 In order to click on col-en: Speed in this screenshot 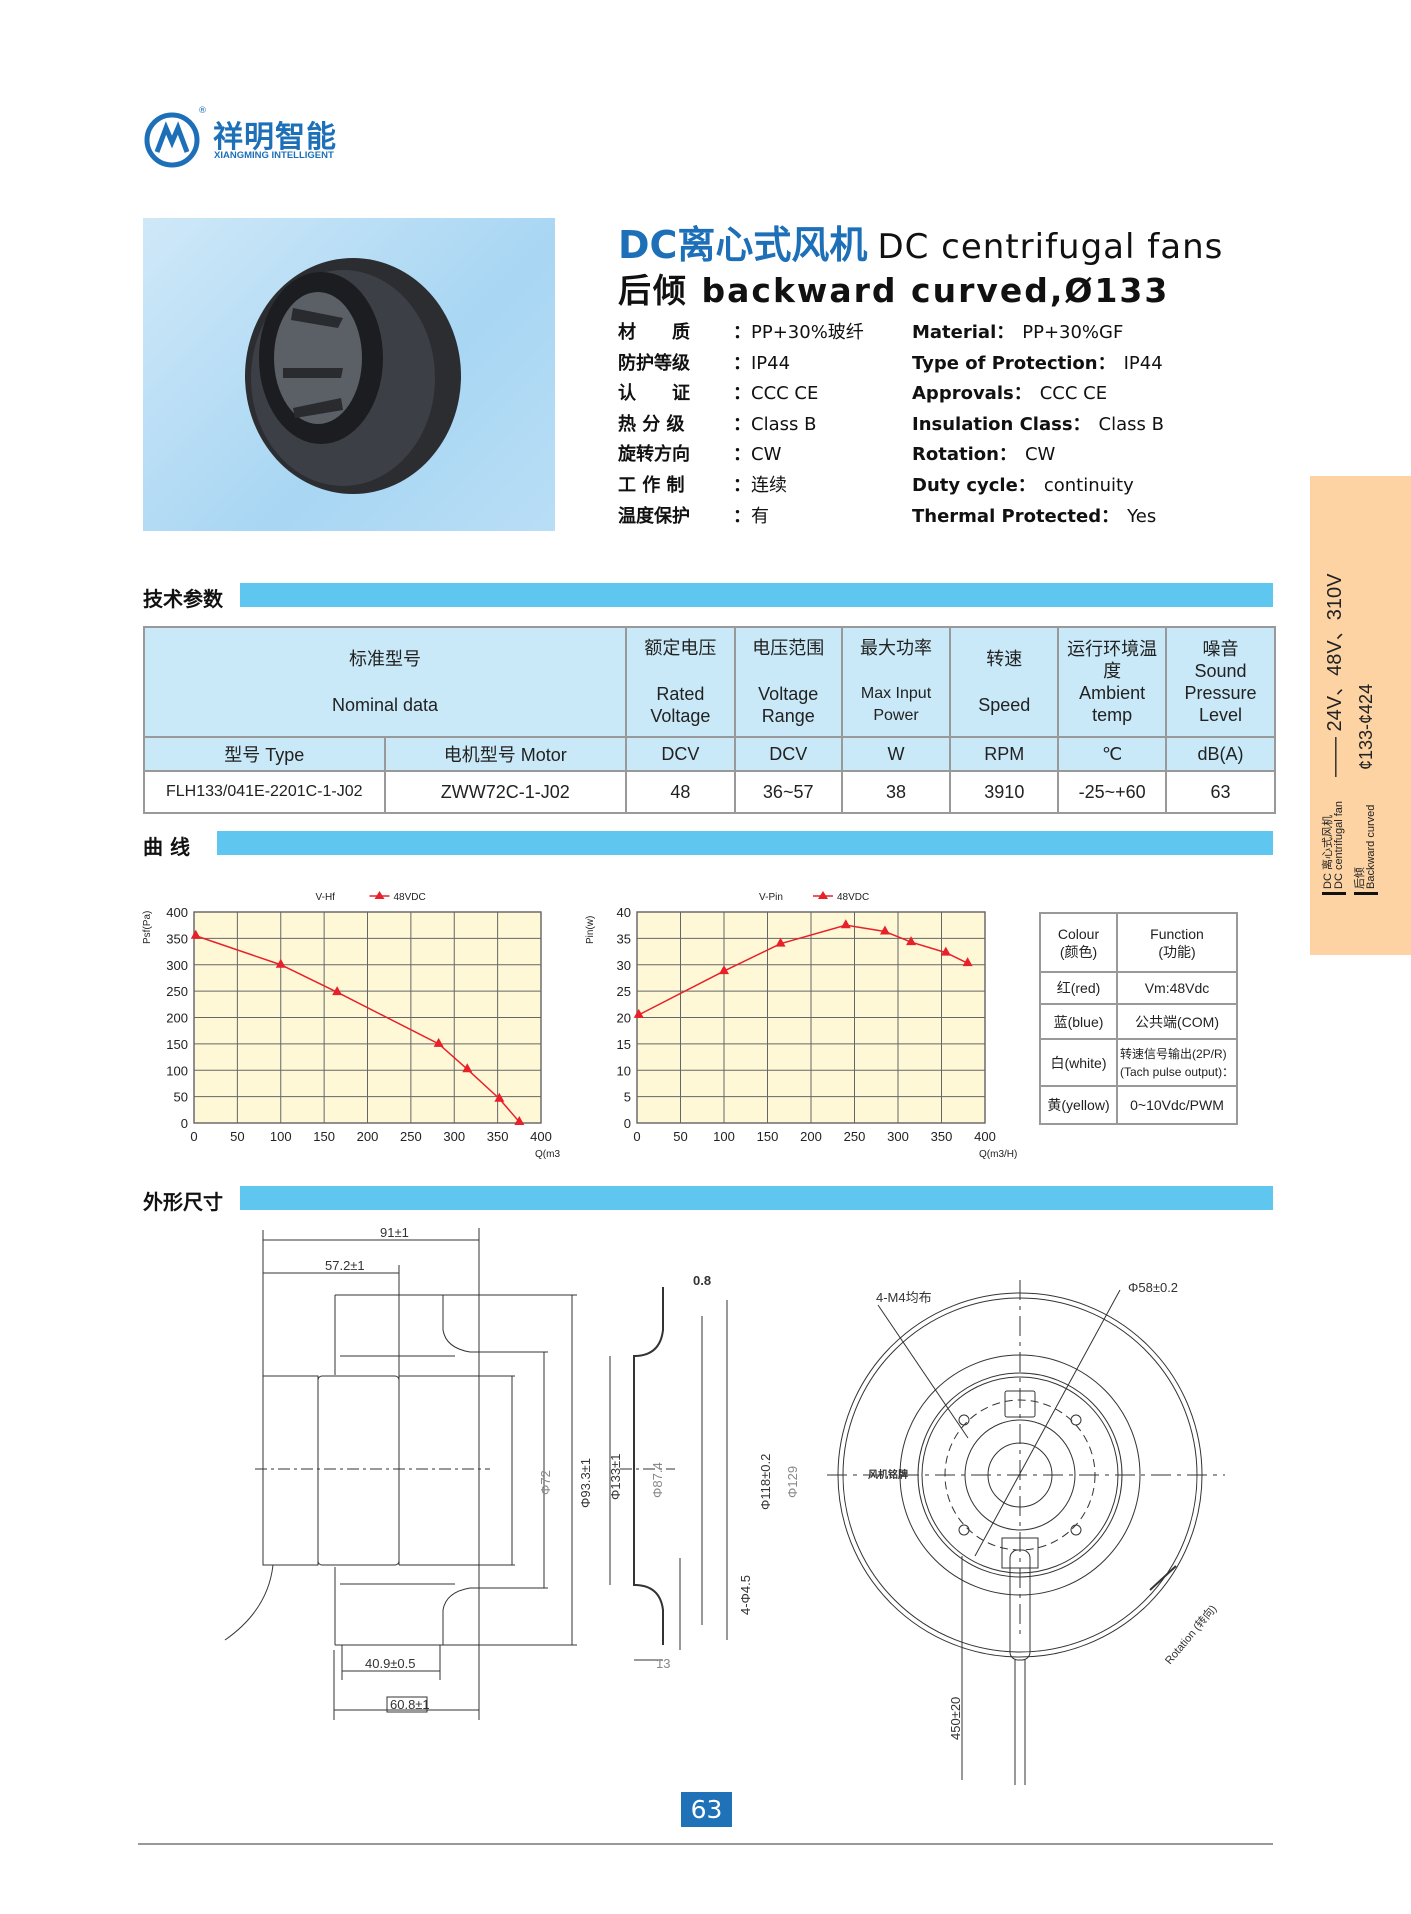, I will do `click(1004, 705)`.